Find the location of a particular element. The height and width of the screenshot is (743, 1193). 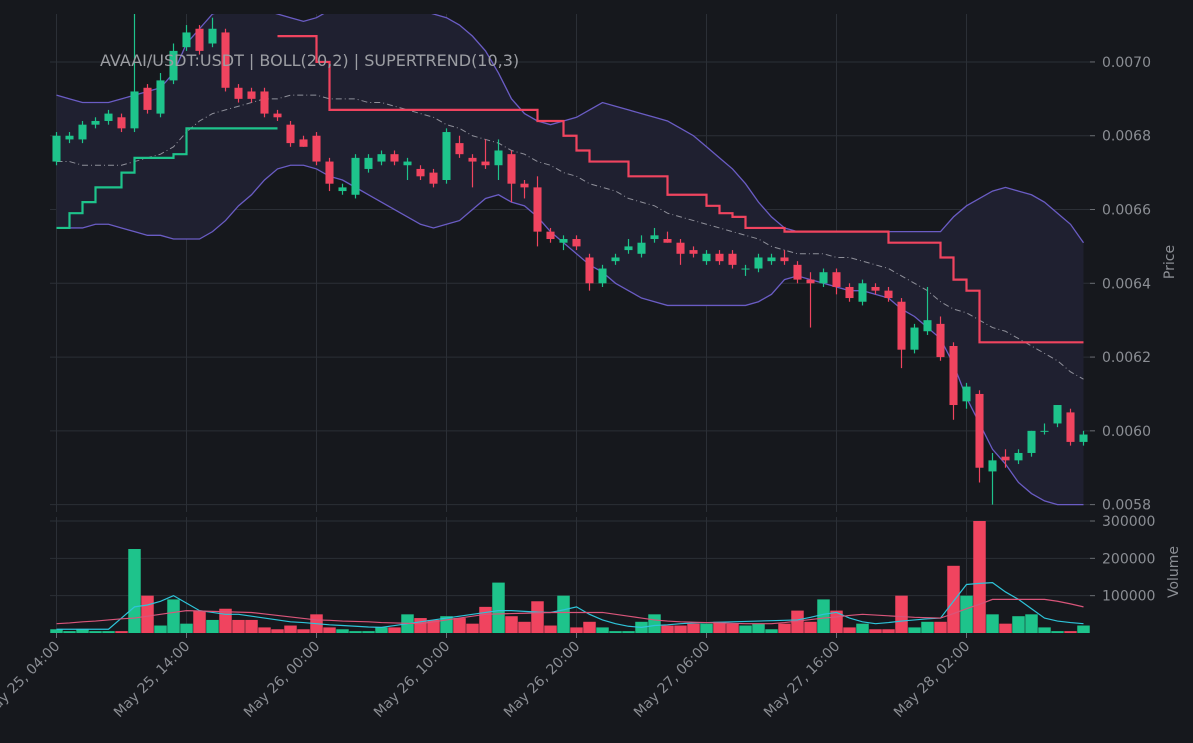

y-axis-label: Price is located at coordinates (1170, 262).